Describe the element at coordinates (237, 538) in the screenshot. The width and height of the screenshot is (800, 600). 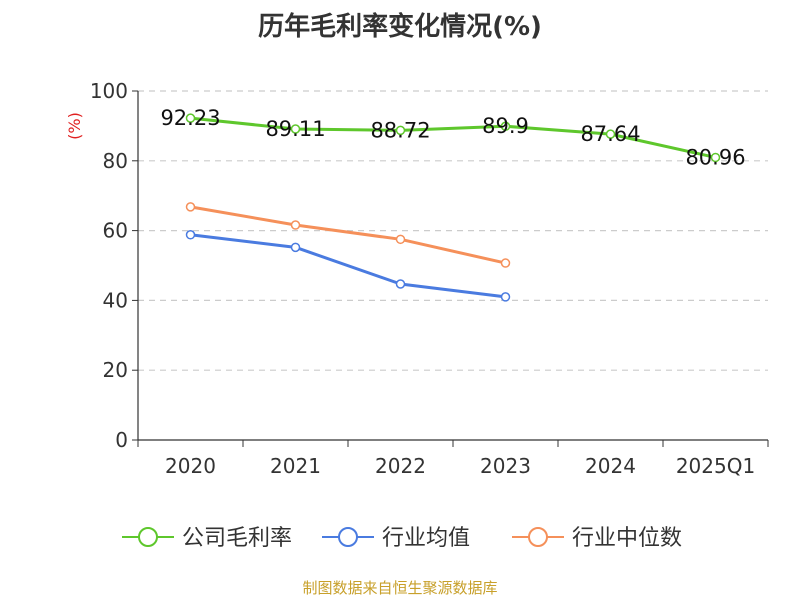
I see `legend-label: 公司毛利率` at that location.